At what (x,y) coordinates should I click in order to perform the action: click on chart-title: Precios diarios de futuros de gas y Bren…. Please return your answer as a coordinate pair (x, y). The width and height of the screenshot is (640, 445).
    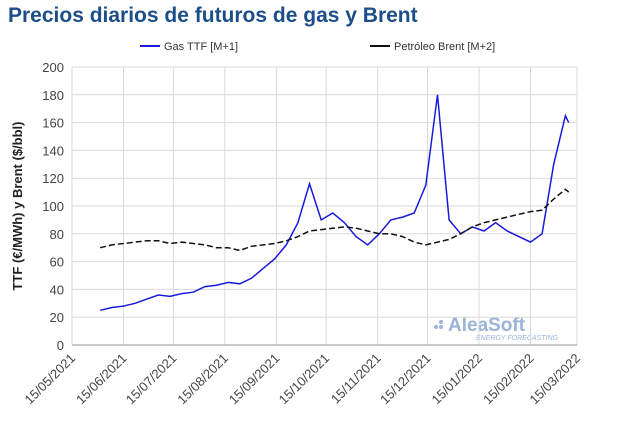
    Looking at the image, I should click on (213, 15).